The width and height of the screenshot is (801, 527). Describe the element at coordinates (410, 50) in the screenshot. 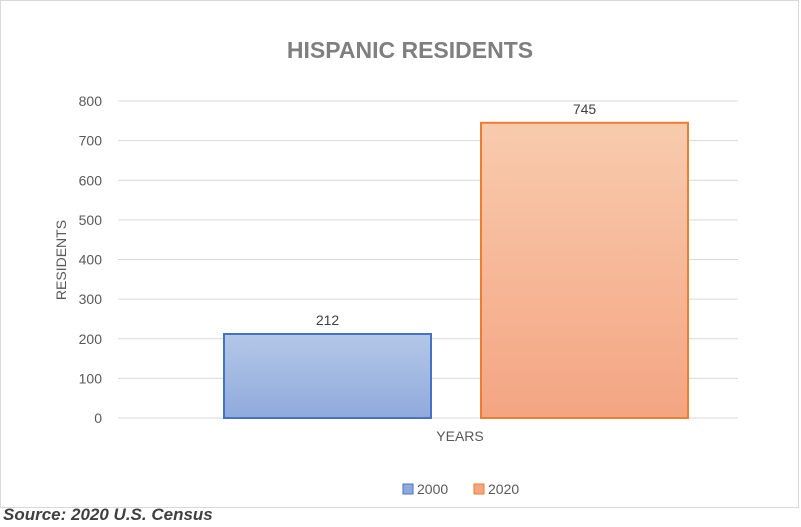

I see `chart-title: HISPANIC RESIDENTS` at that location.